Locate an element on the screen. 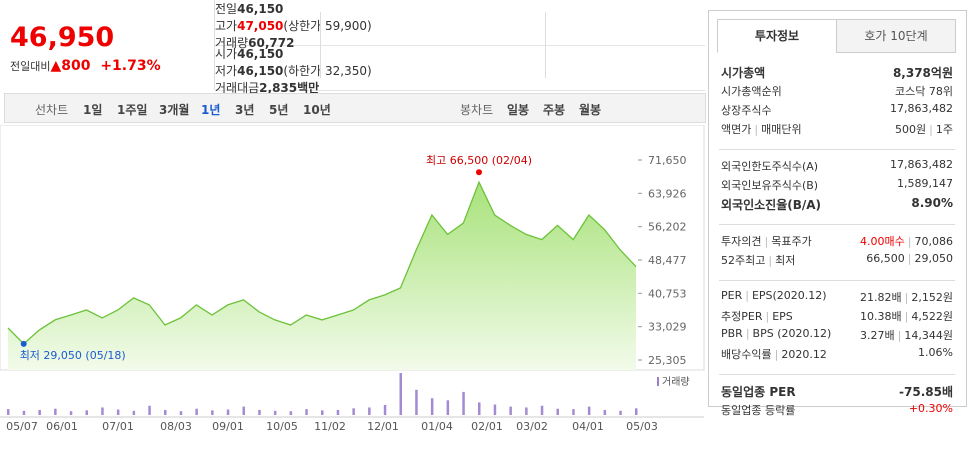 The width and height of the screenshot is (971, 457). period: 1일 is located at coordinates (93, 110).